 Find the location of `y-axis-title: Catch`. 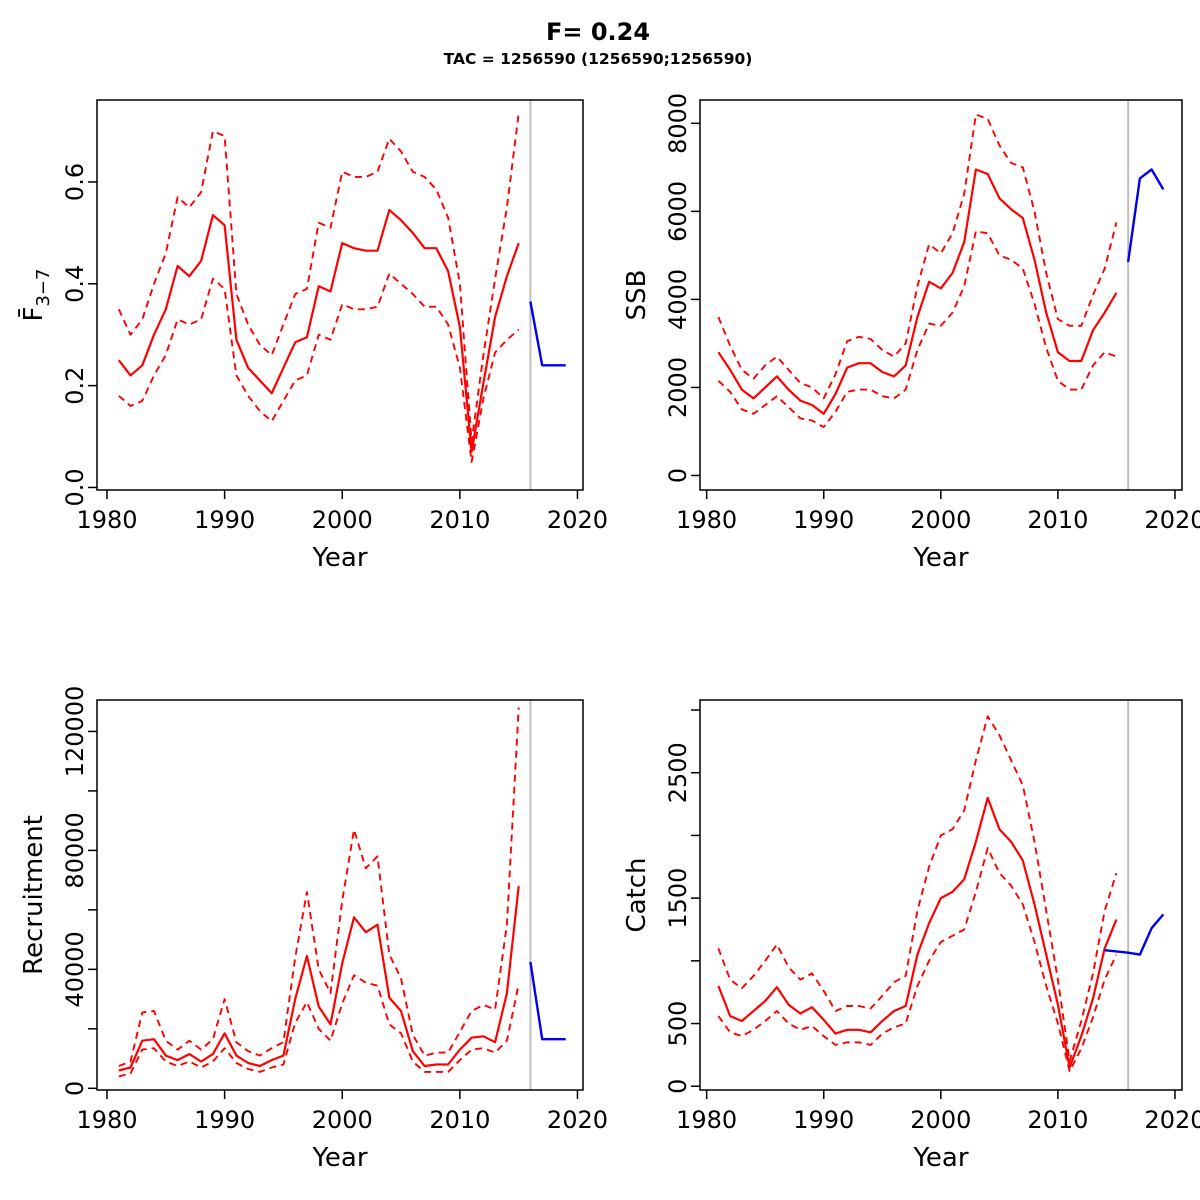

y-axis-title: Catch is located at coordinates (637, 894).